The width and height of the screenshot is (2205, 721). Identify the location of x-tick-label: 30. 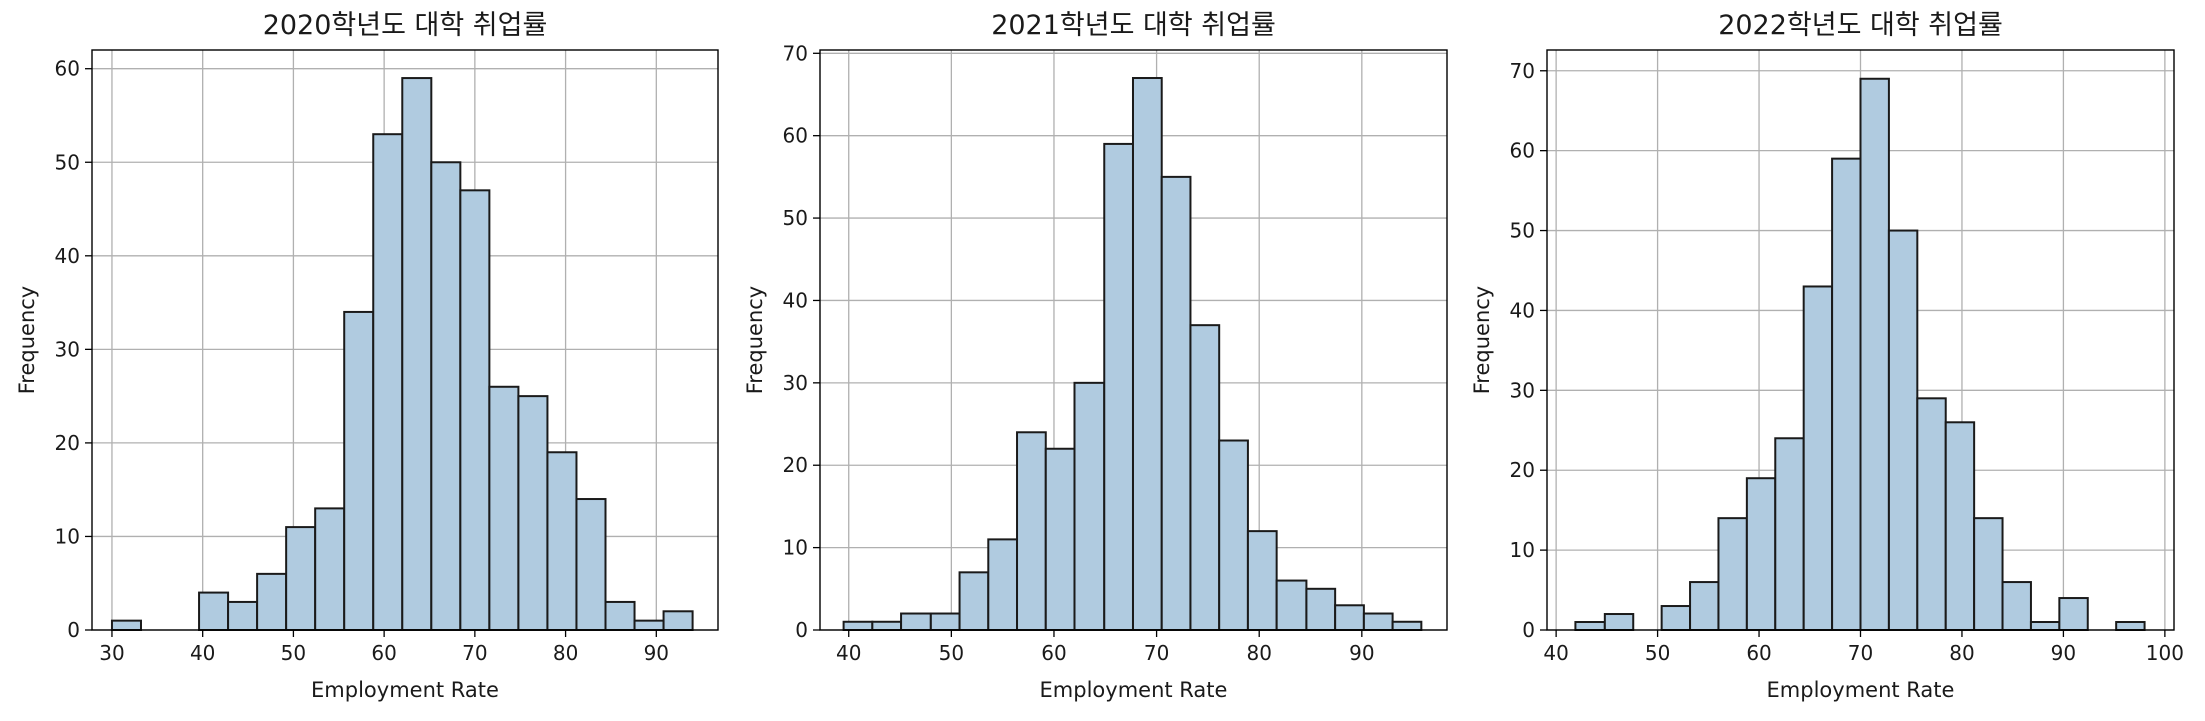
(111, 653).